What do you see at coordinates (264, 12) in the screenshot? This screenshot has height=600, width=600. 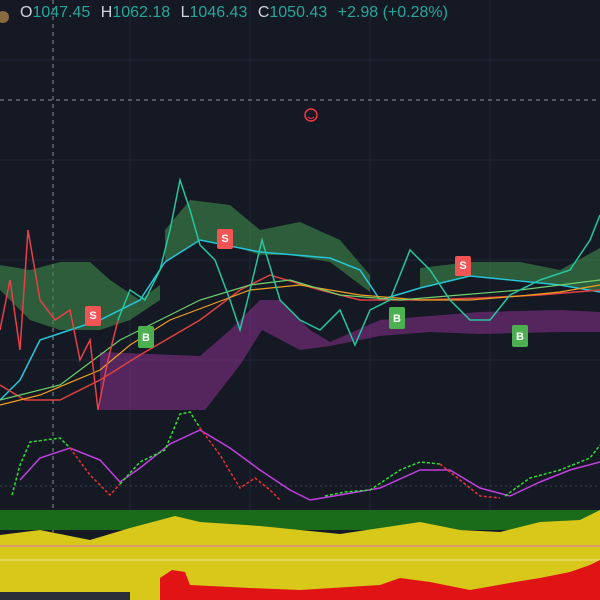 I see `ohlc-key: C` at bounding box center [264, 12].